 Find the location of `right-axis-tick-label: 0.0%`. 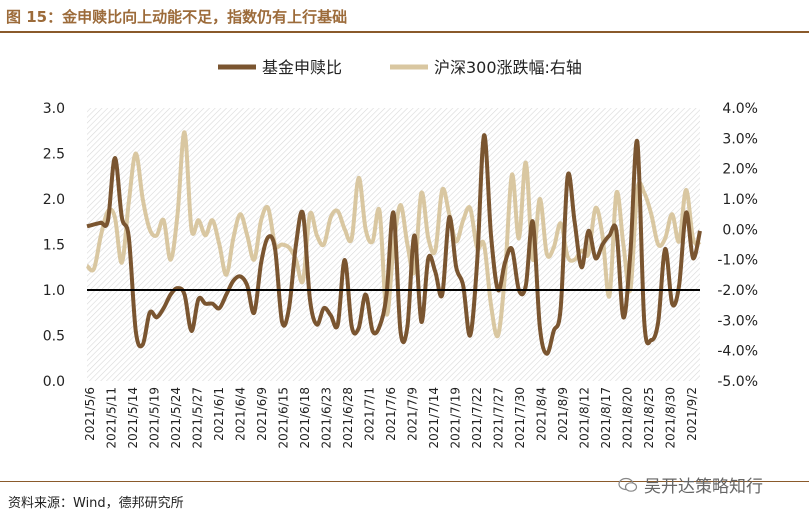

right-axis-tick-label: 0.0% is located at coordinates (740, 230).